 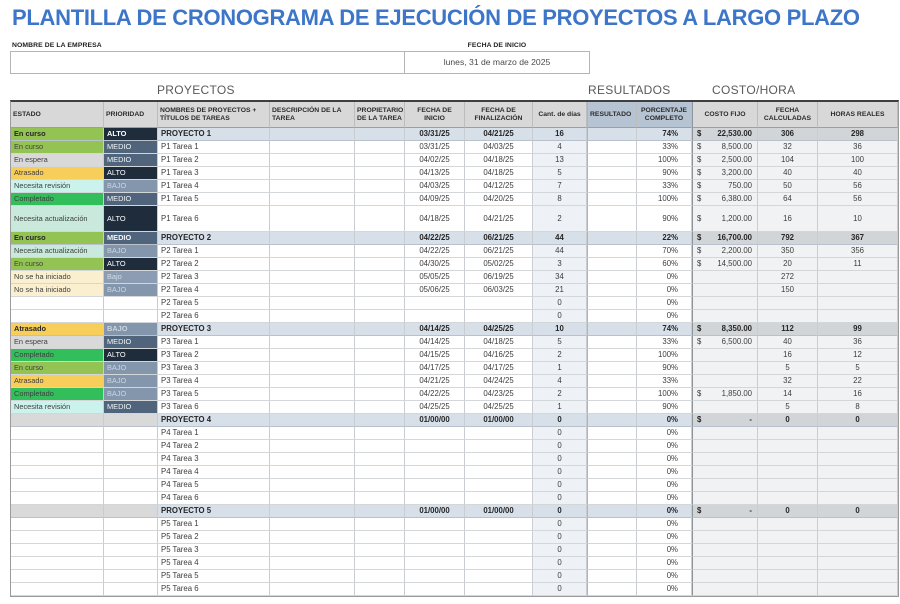 I want to click on cell-horas: 16, so click(x=858, y=394).